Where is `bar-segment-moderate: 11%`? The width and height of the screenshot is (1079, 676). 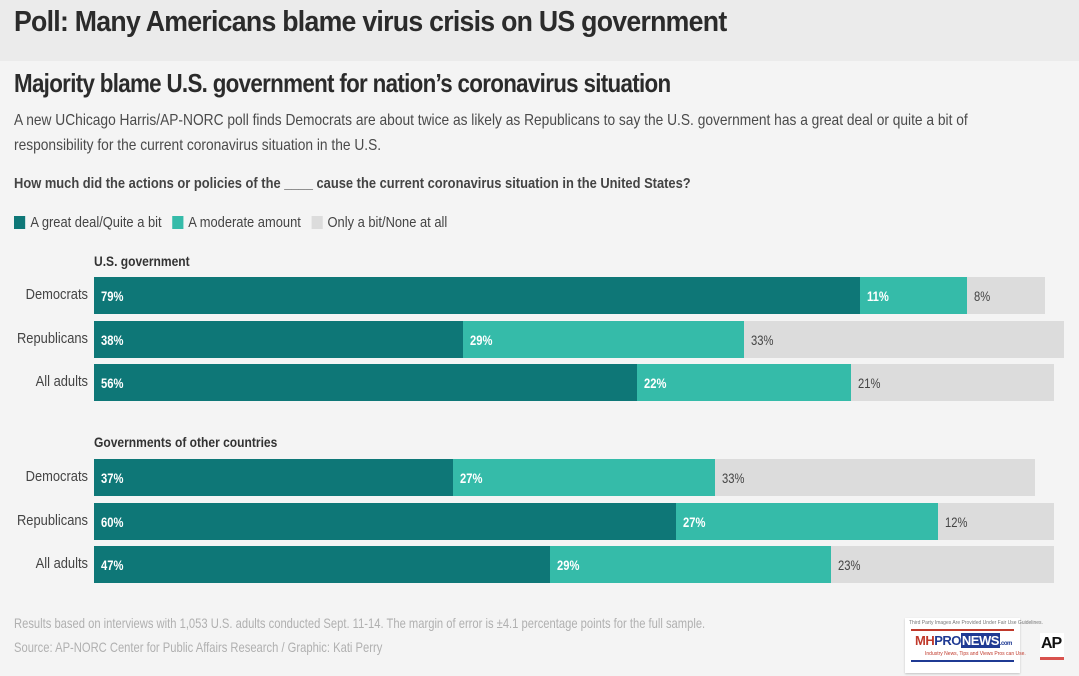
bar-segment-moderate: 11% is located at coordinates (913, 295).